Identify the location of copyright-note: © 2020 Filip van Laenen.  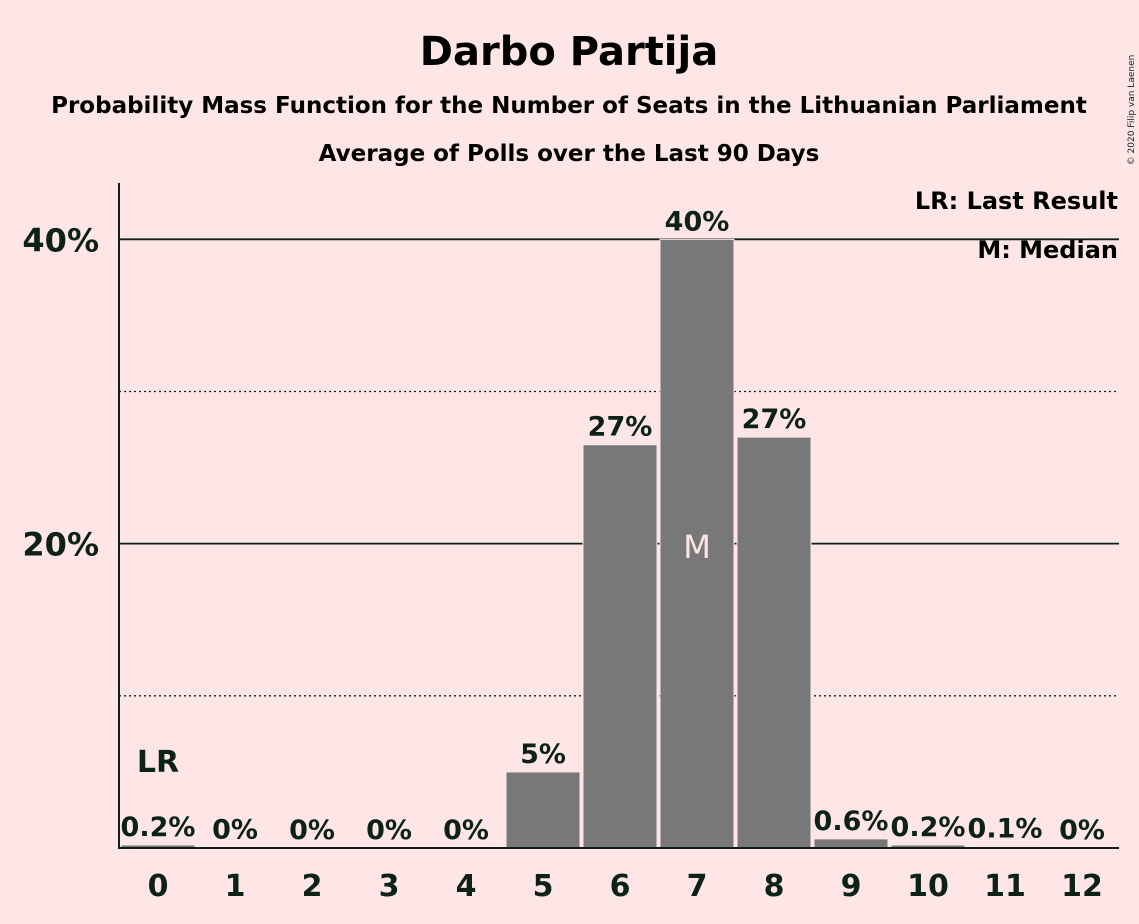
(1132, 110).